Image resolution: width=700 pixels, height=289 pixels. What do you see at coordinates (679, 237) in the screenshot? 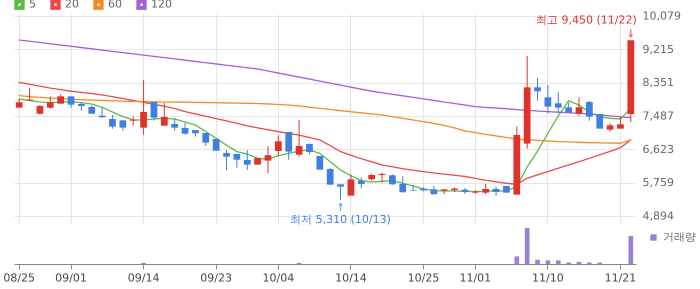
I see `legend-label: 거래량` at bounding box center [679, 237].